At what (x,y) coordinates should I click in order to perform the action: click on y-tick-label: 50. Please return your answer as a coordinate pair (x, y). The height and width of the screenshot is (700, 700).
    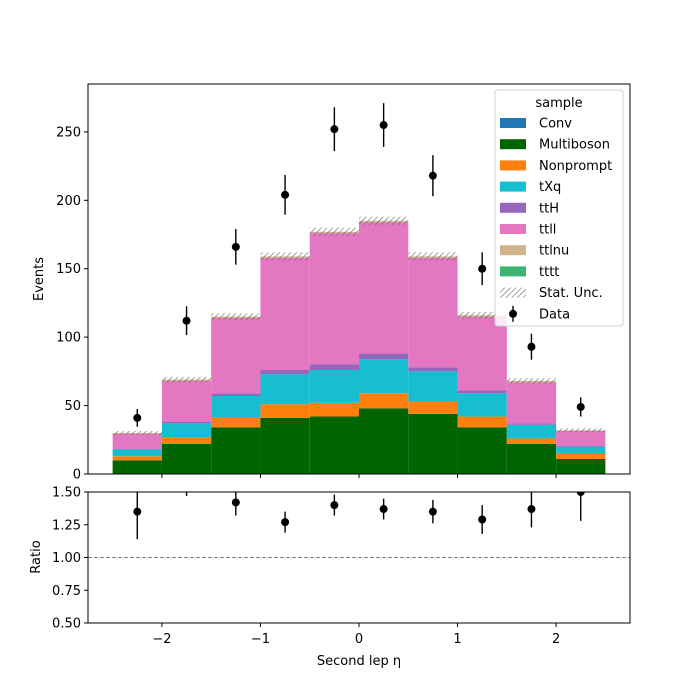
    Looking at the image, I should click on (72, 406).